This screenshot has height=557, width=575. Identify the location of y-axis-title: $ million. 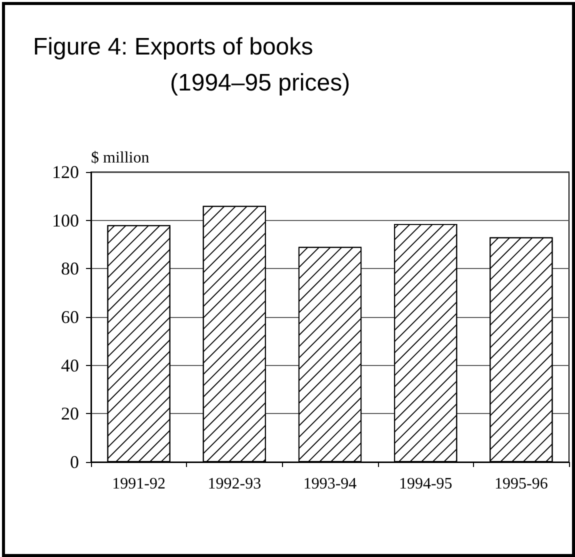
(120, 158).